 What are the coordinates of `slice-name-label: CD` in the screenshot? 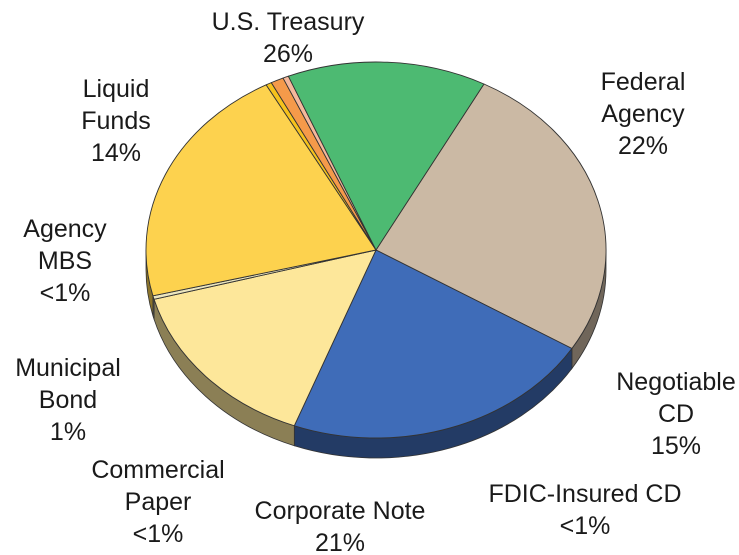 It's located at (676, 414).